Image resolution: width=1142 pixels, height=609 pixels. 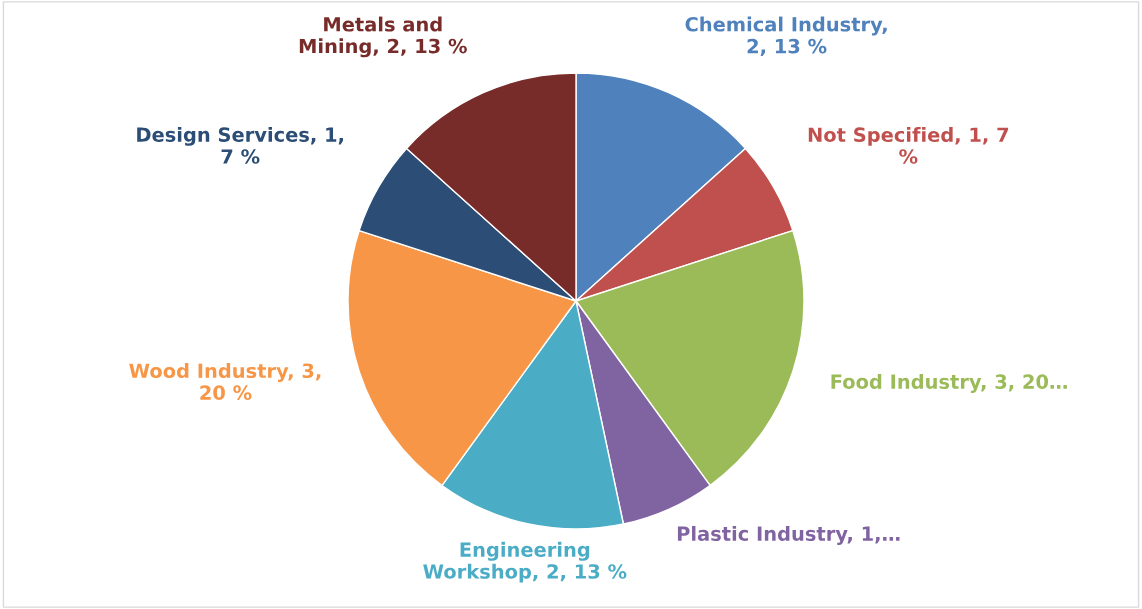 What do you see at coordinates (225, 382) in the screenshot?
I see `slice-label: Wood Industry, 3, 20 %` at bounding box center [225, 382].